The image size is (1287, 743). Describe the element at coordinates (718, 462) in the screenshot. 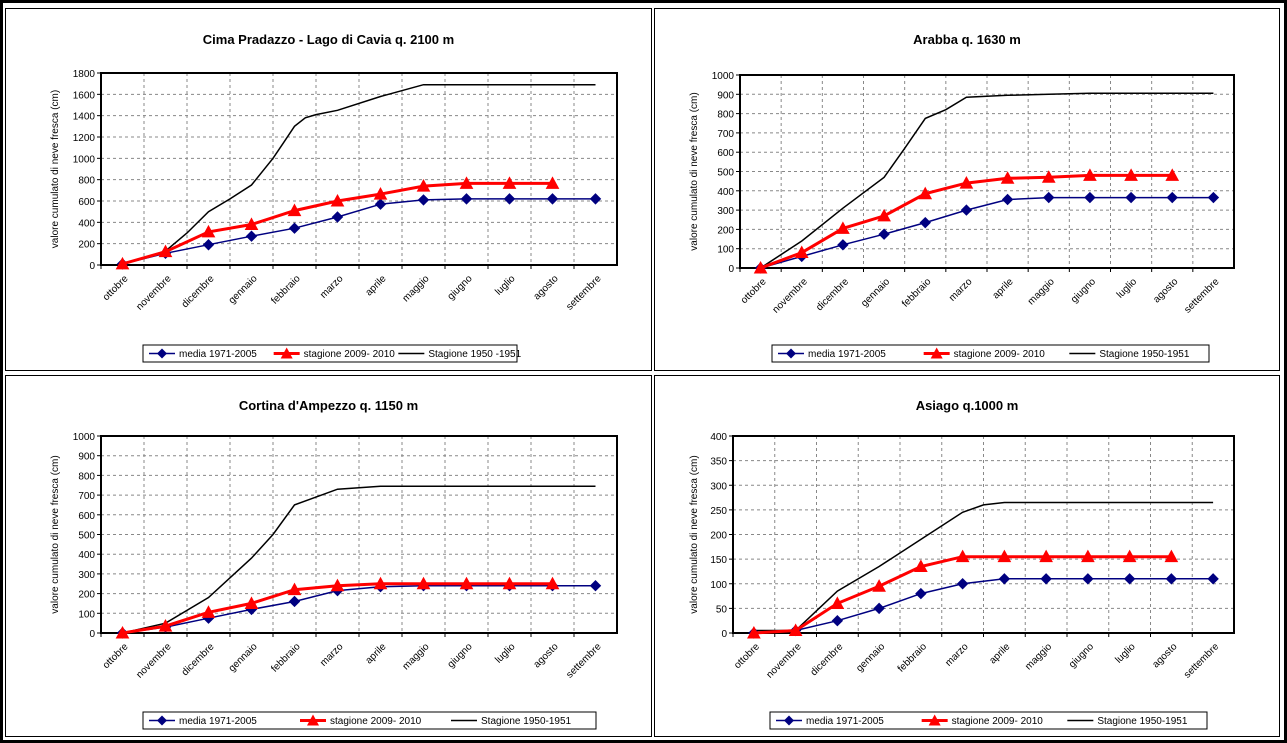

I see `y-tick-label: 350` at that location.